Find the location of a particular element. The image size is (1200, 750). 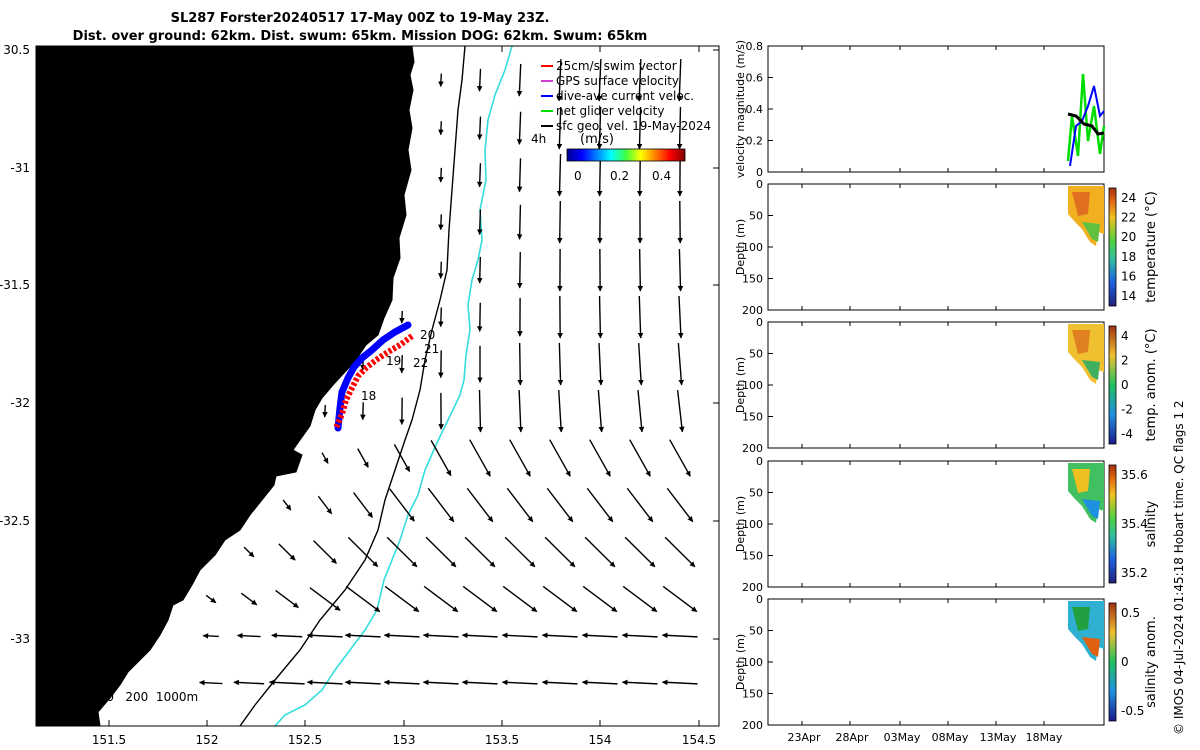

isobath-legend: isobaths: 0 200 1000m is located at coordinates (123, 697).